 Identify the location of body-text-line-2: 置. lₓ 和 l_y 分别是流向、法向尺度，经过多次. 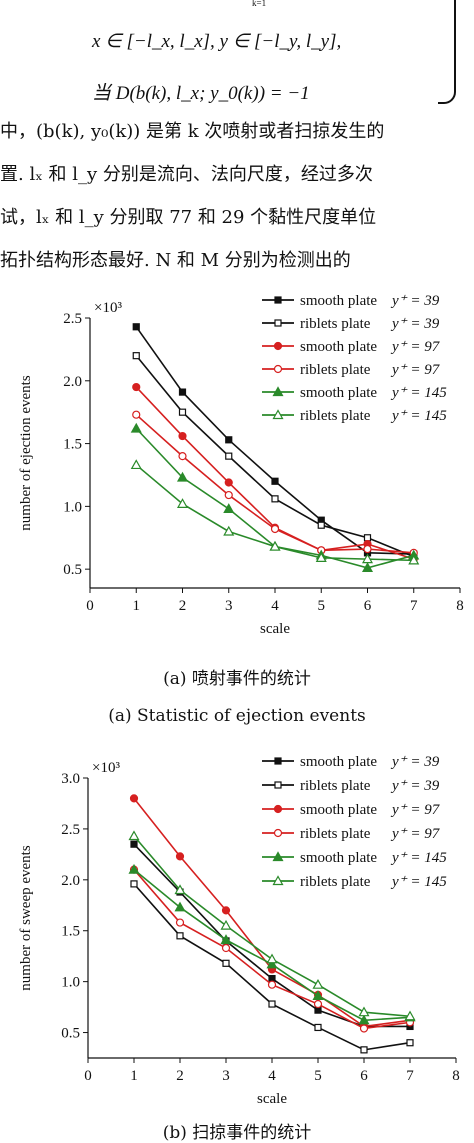
(186, 174).